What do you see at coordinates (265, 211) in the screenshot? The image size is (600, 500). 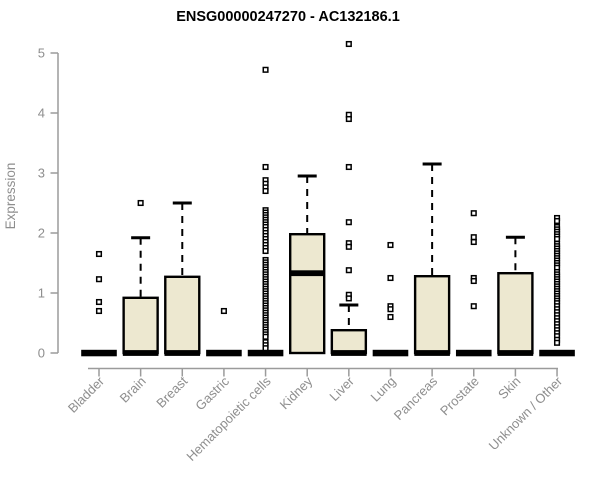 I see `boxplot-hematopoietic-cells` at bounding box center [265, 211].